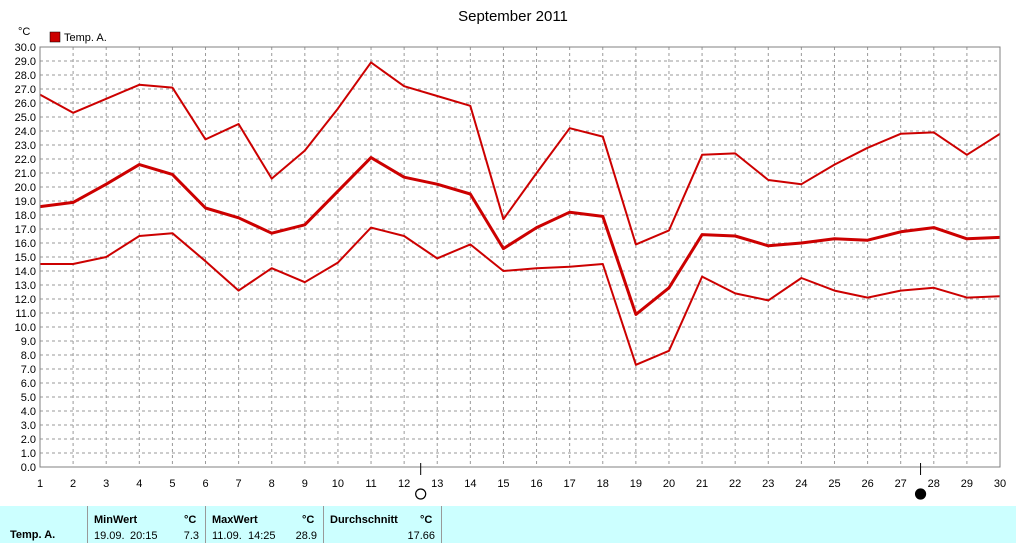 The image size is (1016, 543). I want to click on y-tick-label: 4.0, so click(28, 412).